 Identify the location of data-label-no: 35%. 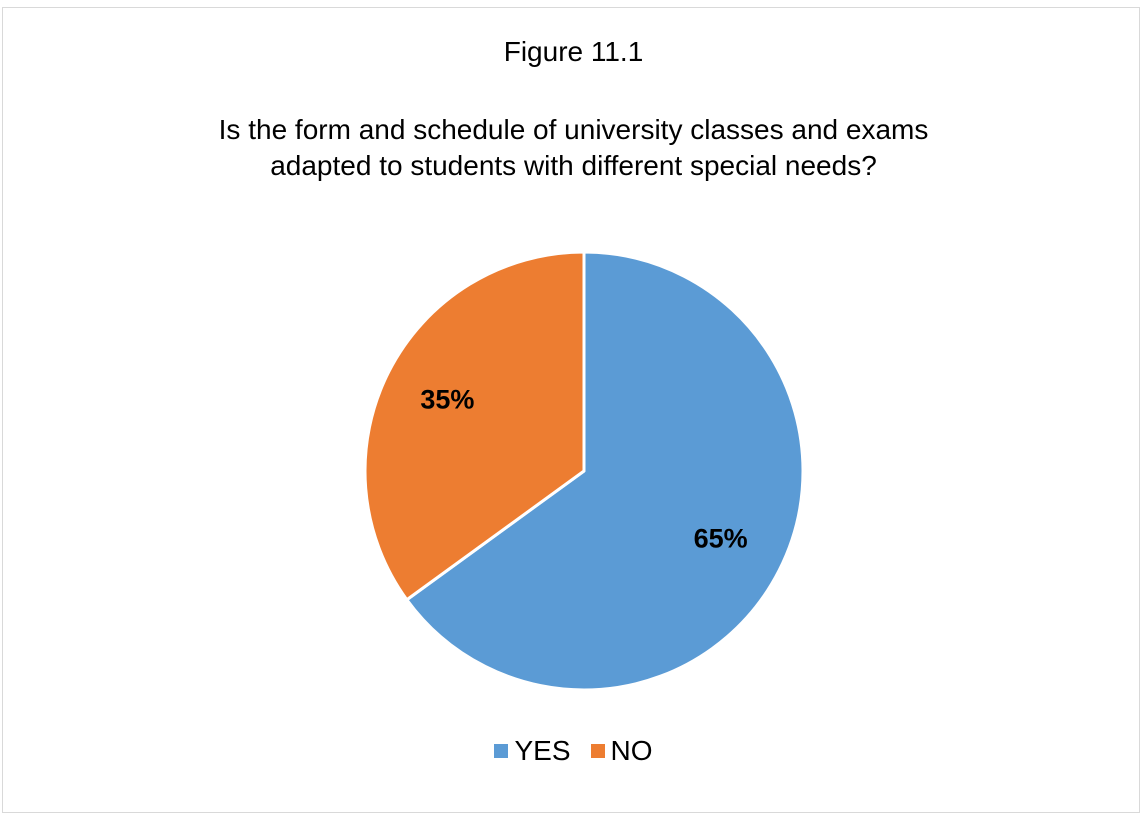
(447, 400).